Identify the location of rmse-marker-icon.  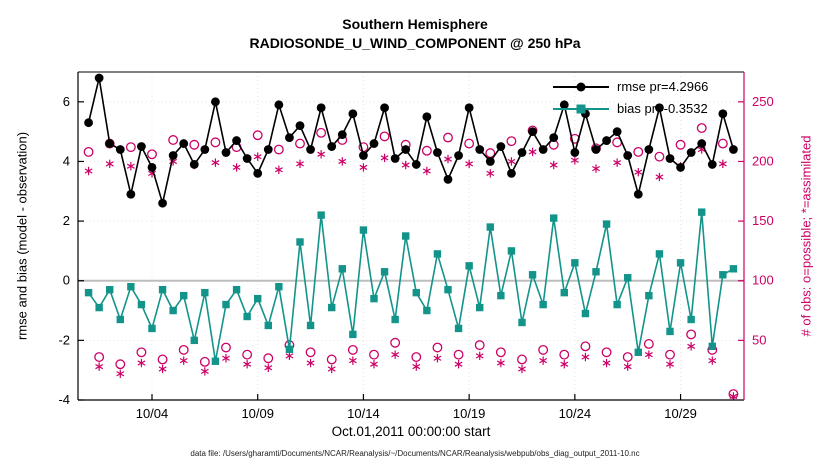
(581, 86).